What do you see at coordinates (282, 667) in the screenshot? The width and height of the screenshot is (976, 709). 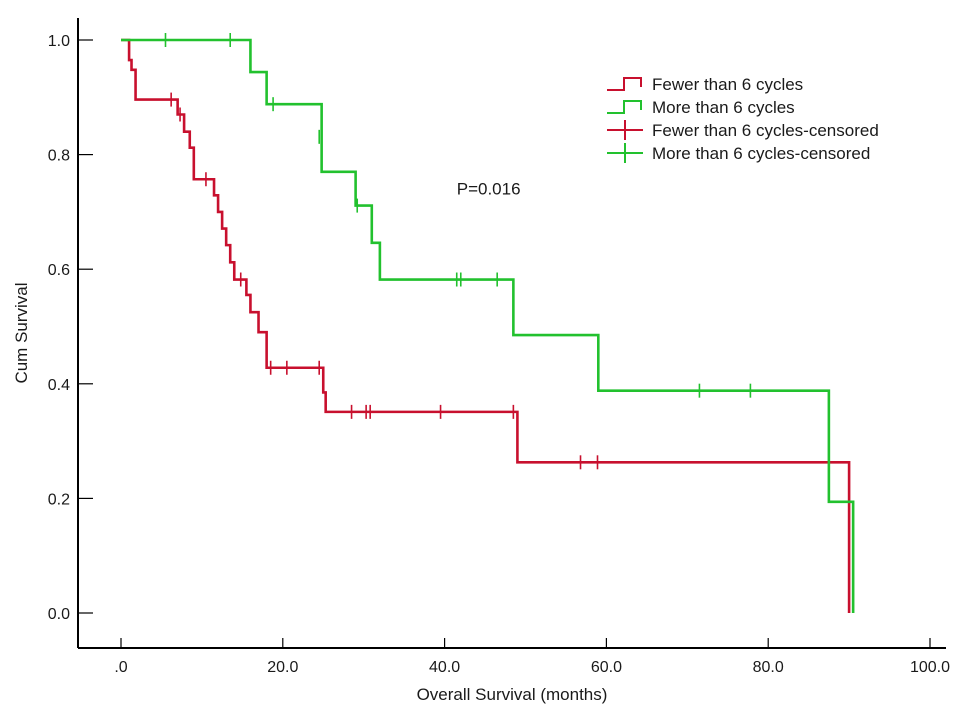 I see `x-tick-label: 20.0` at bounding box center [282, 667].